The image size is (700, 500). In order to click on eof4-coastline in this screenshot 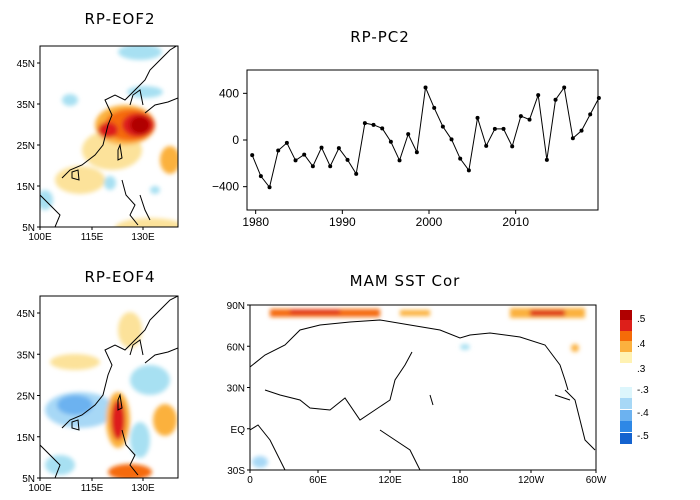, I will do `click(109, 387)`.